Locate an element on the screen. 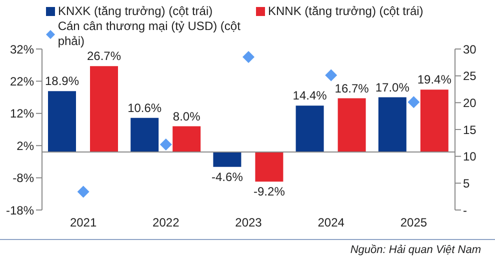 The height and width of the screenshot is (263, 495). x-tick-label: 2024 is located at coordinates (331, 223).